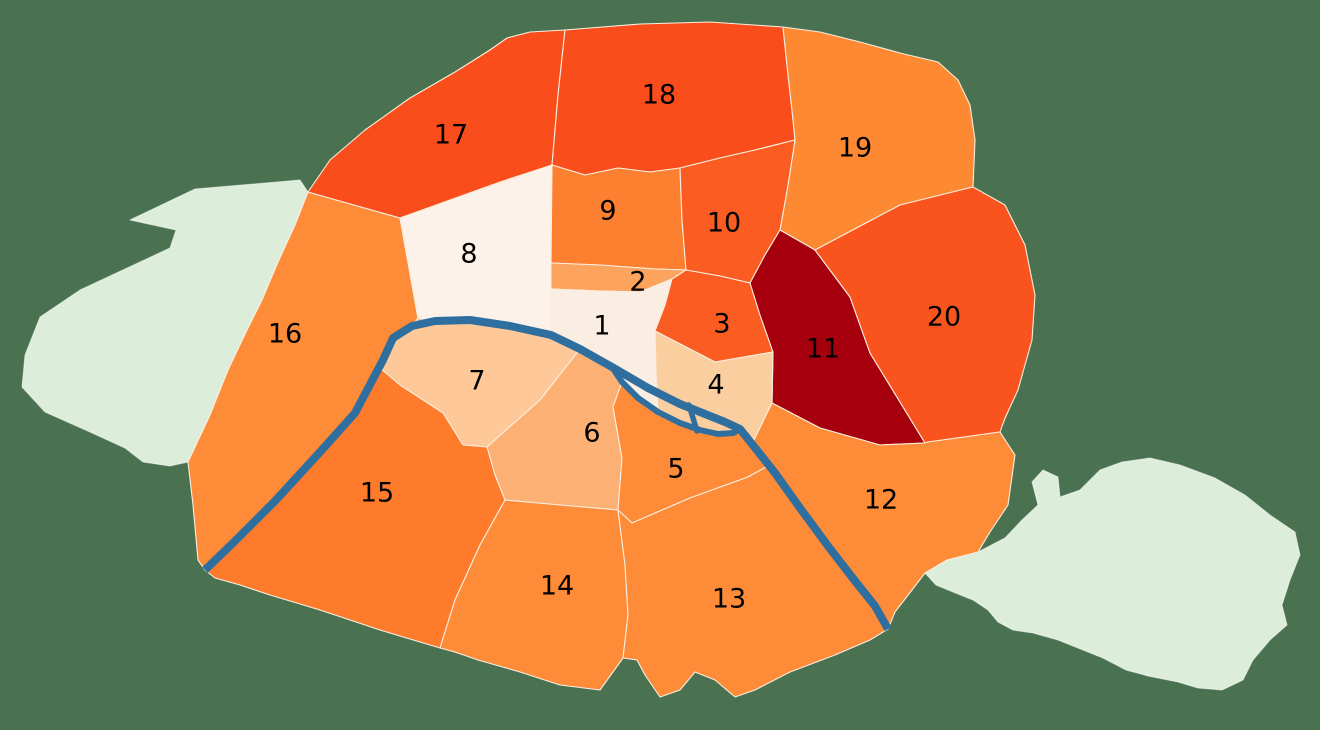  I want to click on district-19-label: 19, so click(855, 148).